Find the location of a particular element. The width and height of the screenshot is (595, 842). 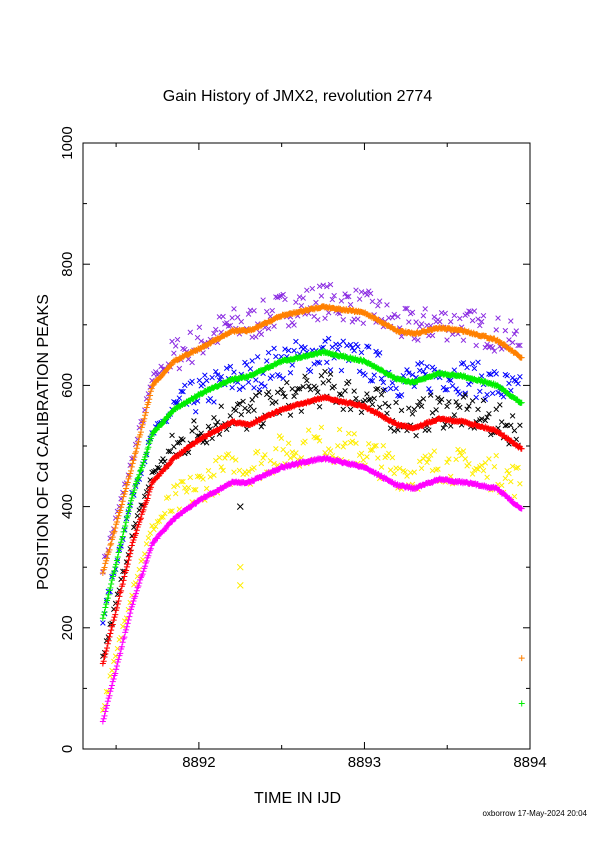

x-axis-label: TIME IN IJD is located at coordinates (297, 798).